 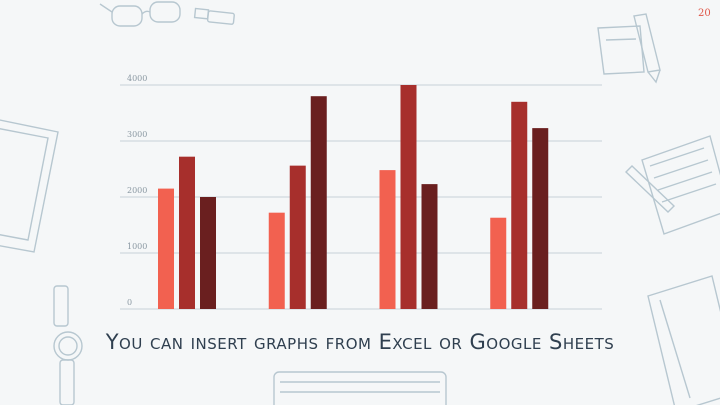 What do you see at coordinates (137, 134) in the screenshot?
I see `y-tick-label-3: 3000` at bounding box center [137, 134].